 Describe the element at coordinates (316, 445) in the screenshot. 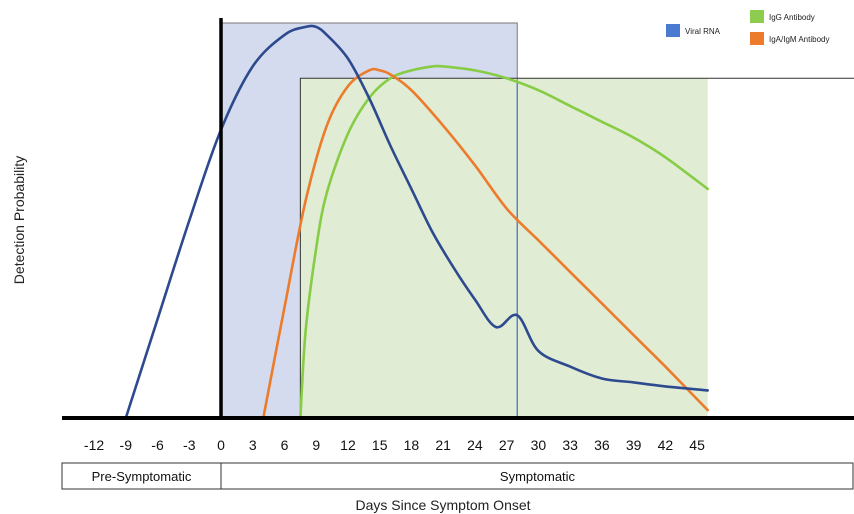

I see `x-tick-label: 9` at that location.